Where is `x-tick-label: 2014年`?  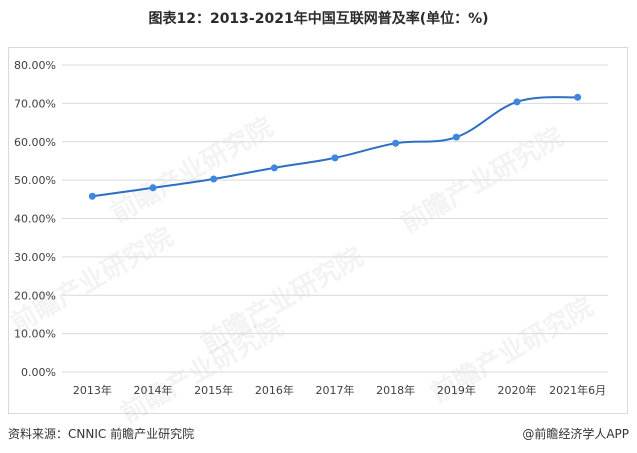
x-tick-label: 2014年 is located at coordinates (153, 390).